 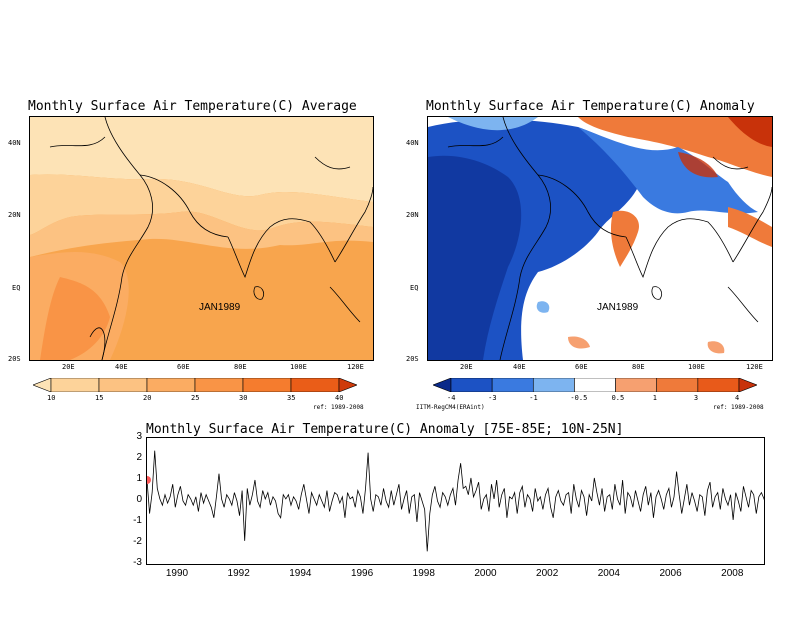 What do you see at coordinates (732, 573) in the screenshot?
I see `x-tick-label: 2008` at bounding box center [732, 573].